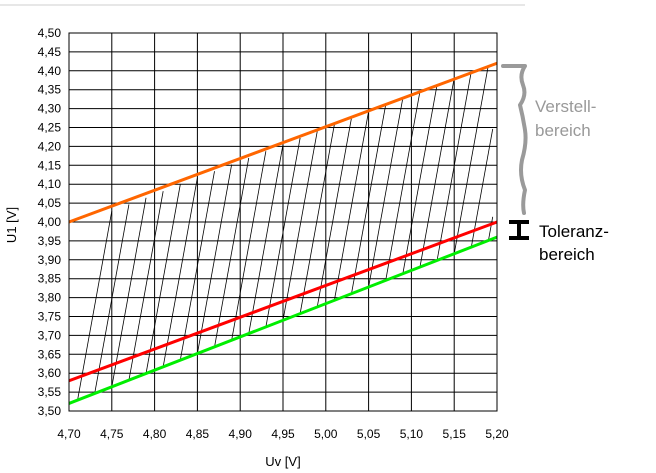 This screenshot has height=473, width=656. What do you see at coordinates (563, 130) in the screenshot?
I see `annotation-adjustment-line2: bereich` at bounding box center [563, 130].